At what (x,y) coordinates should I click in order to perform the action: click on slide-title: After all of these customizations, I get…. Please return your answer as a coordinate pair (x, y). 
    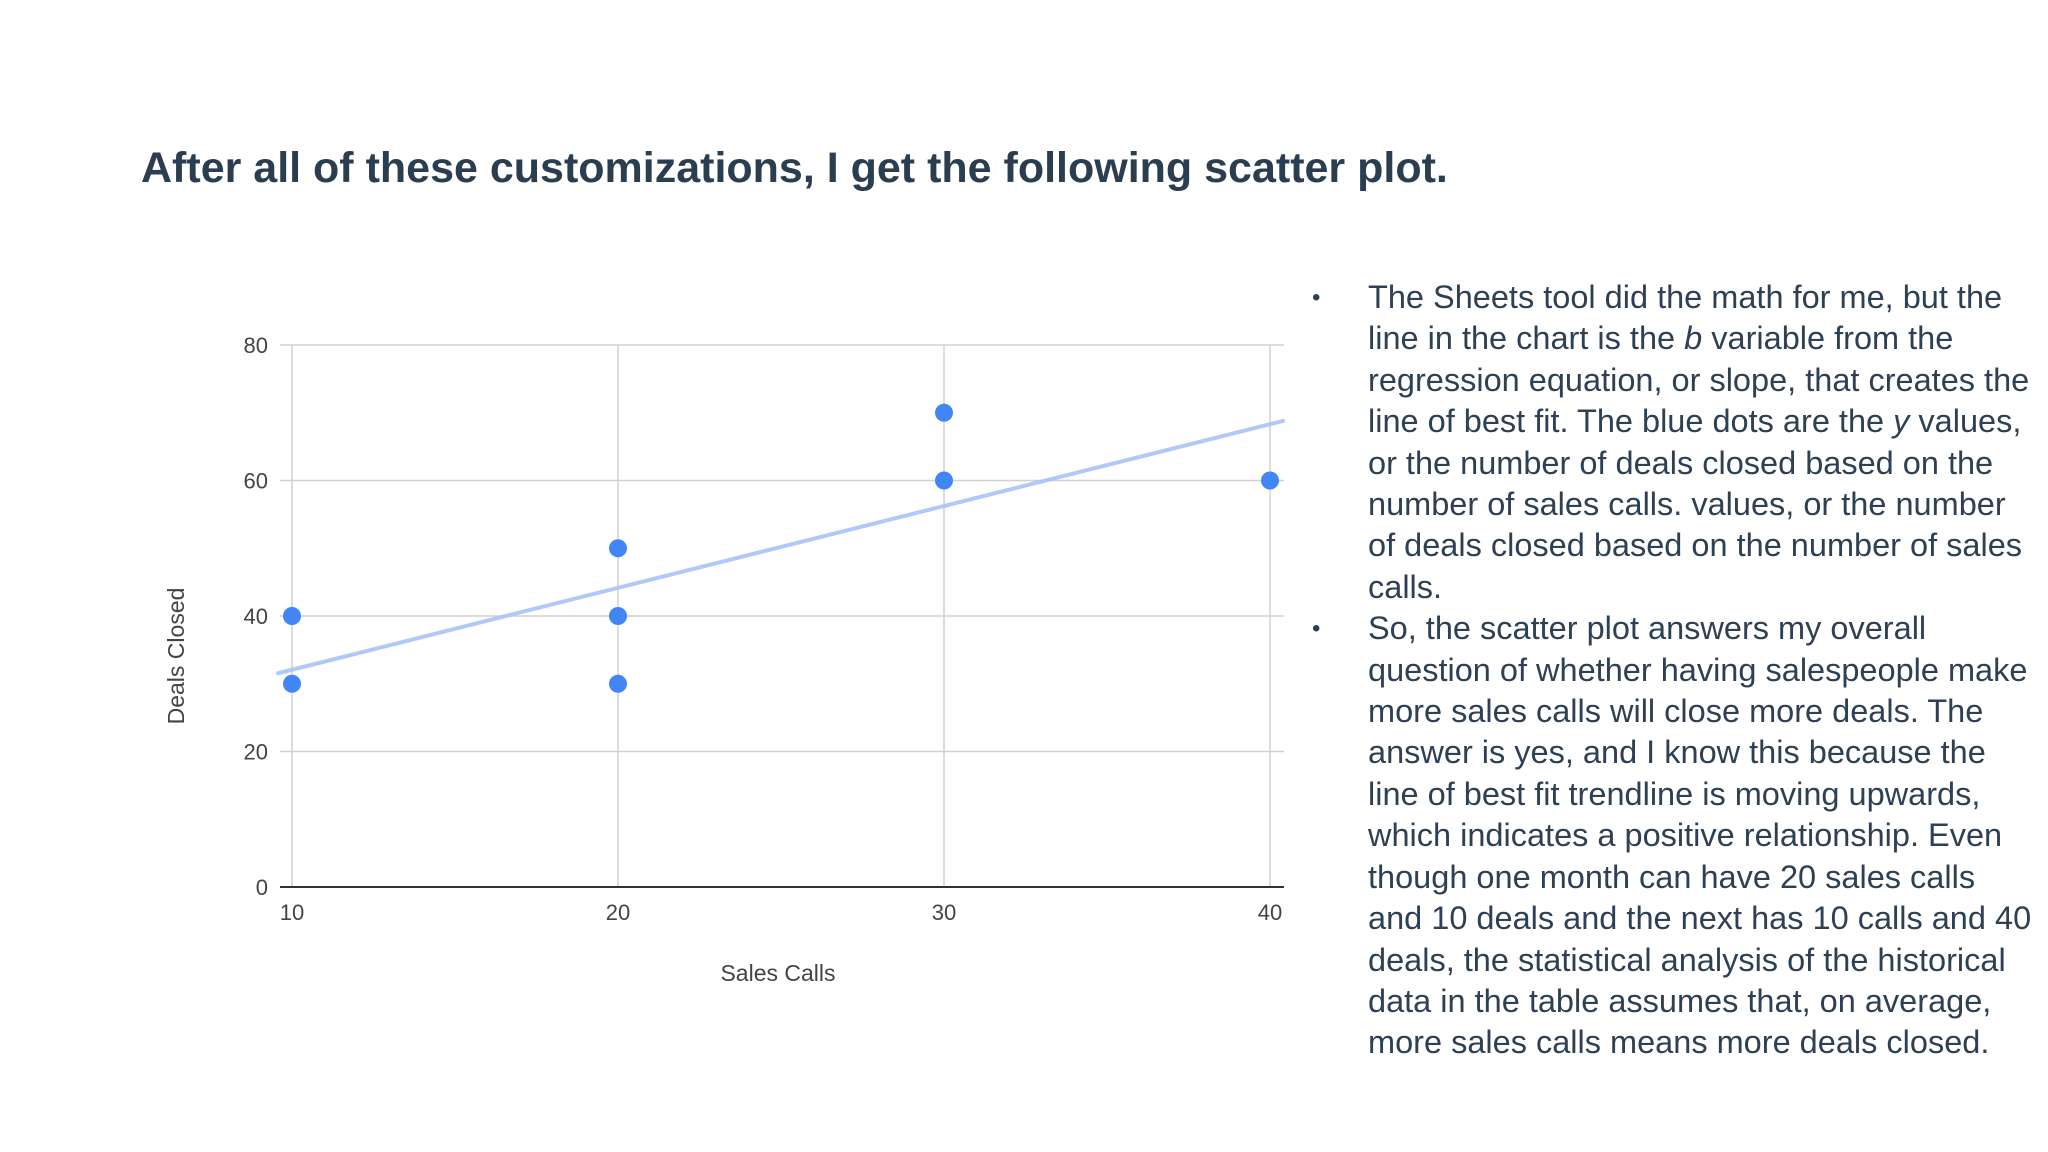
    Looking at the image, I should click on (794, 168).